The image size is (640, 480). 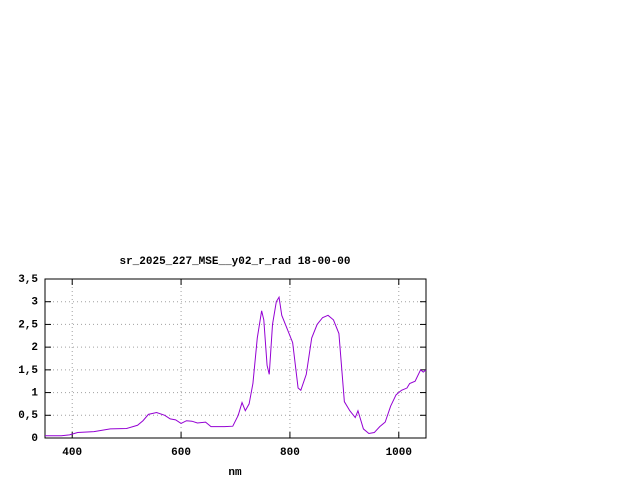 What do you see at coordinates (34, 303) in the screenshot?
I see `y-tick-label: 3` at bounding box center [34, 303].